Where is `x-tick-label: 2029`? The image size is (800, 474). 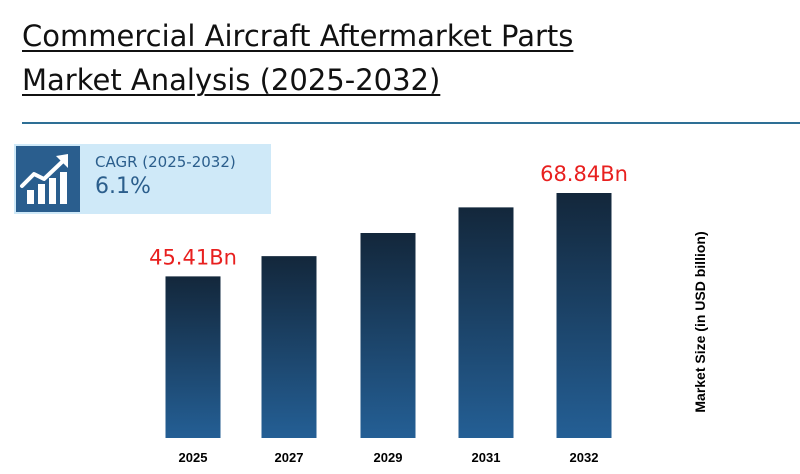
x-tick-label: 2029 is located at coordinates (388, 457).